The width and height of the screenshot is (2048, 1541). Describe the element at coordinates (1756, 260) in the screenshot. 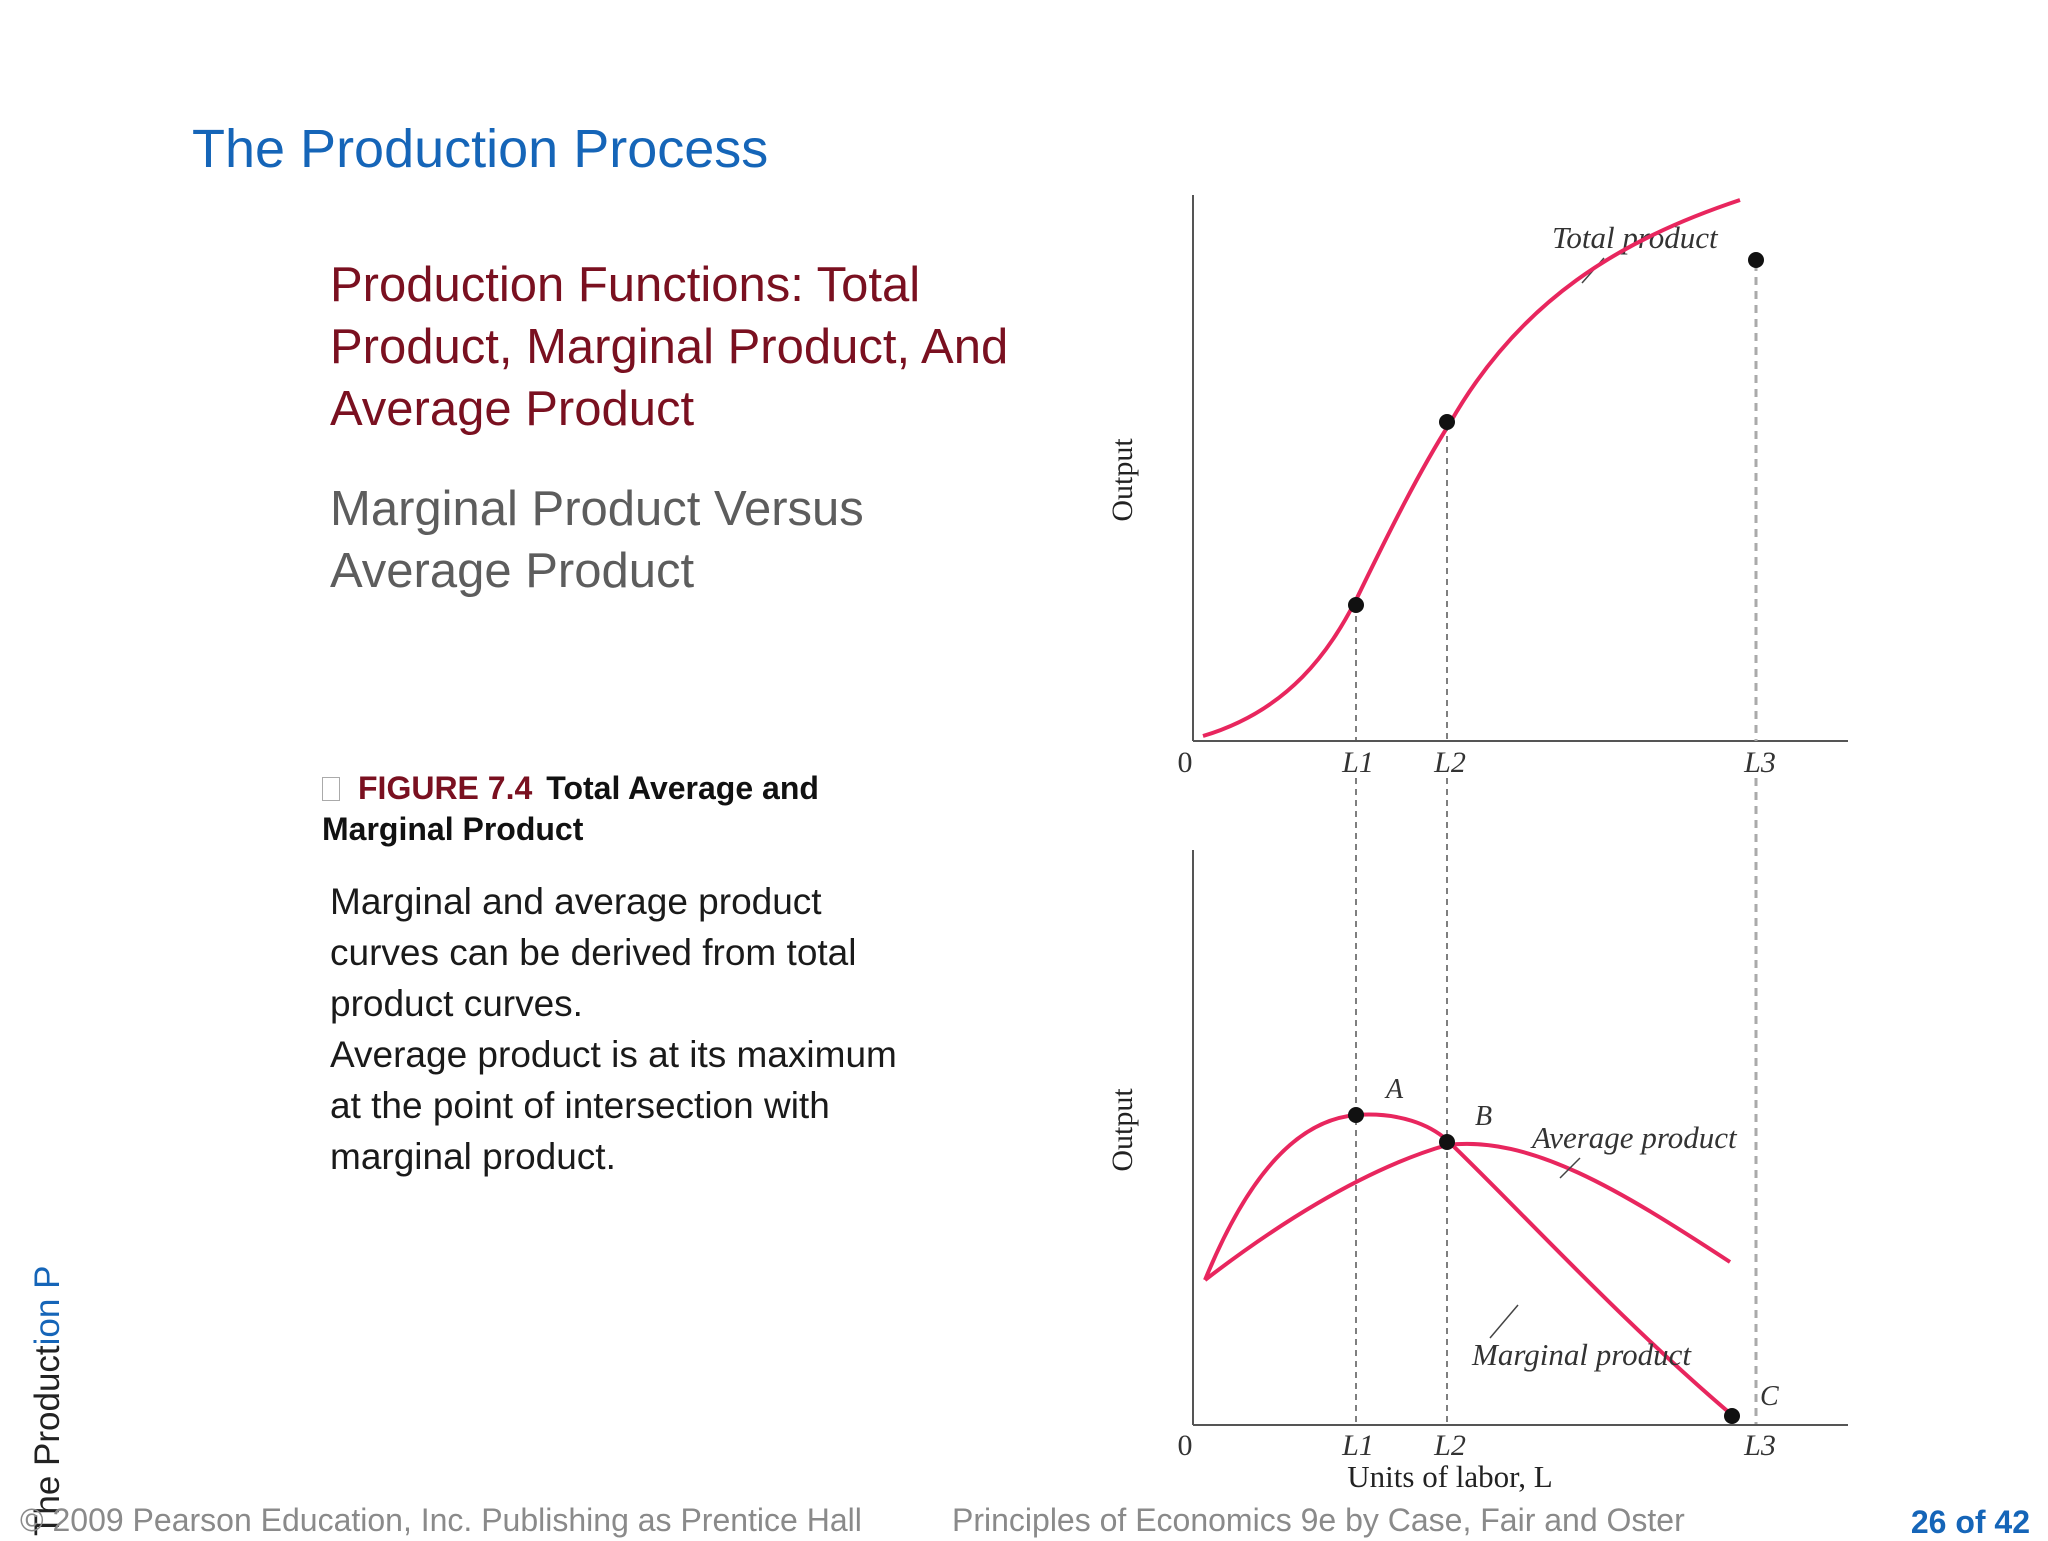

I see `top-point-l3` at that location.